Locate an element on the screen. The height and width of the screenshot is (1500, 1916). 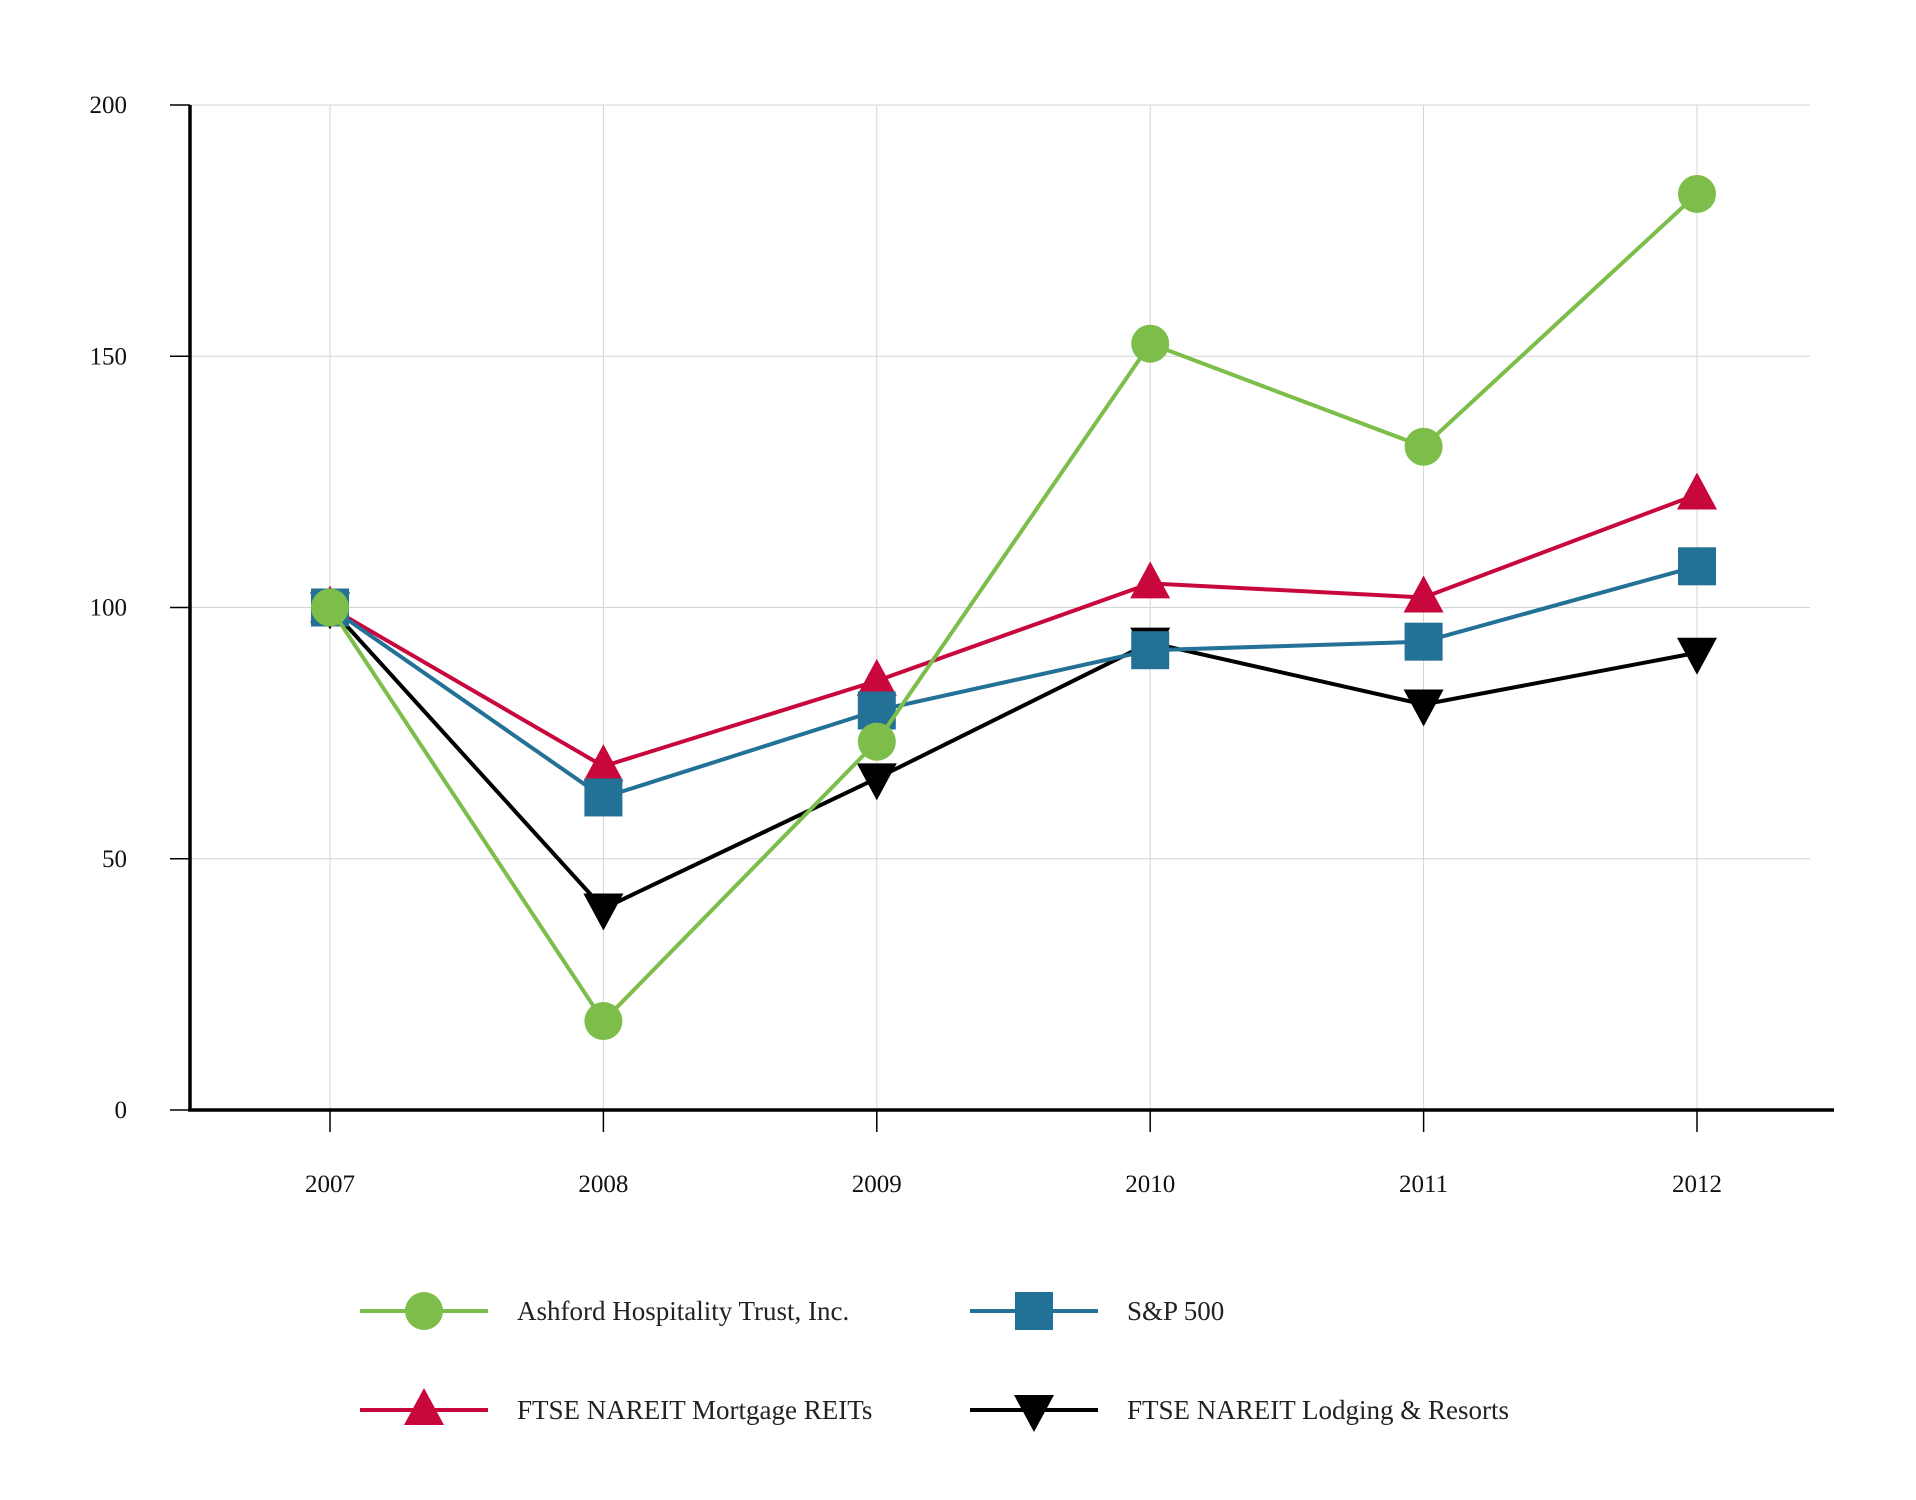
y-tick-label: 50 is located at coordinates (114, 859).